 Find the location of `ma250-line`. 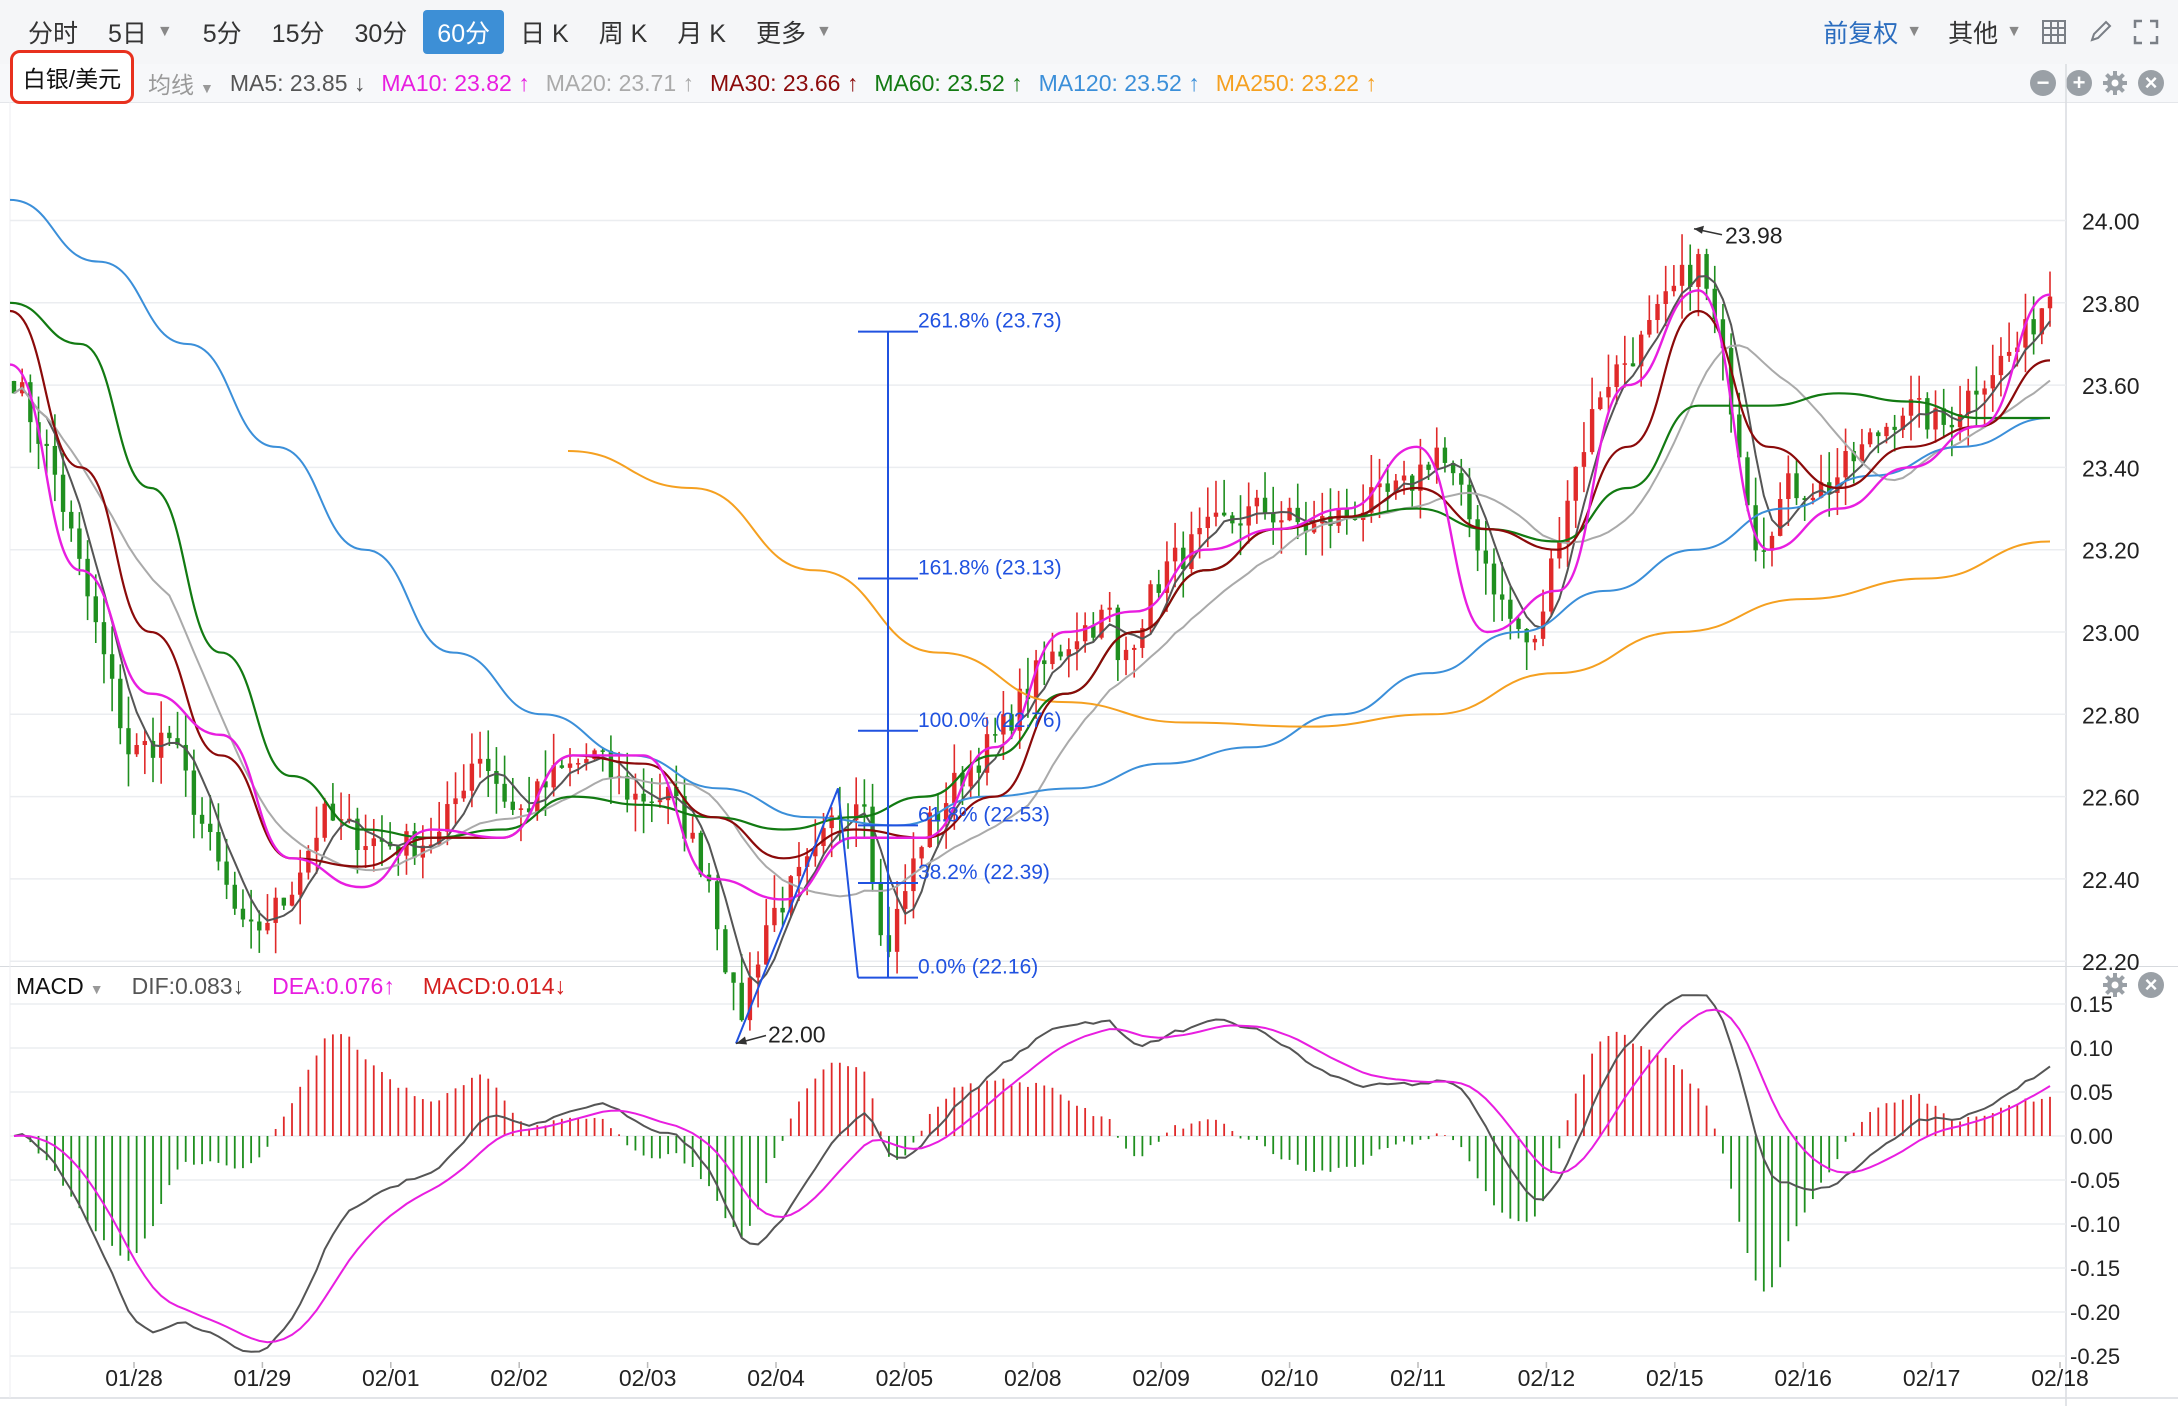

ma250-line is located at coordinates (1309, 588).